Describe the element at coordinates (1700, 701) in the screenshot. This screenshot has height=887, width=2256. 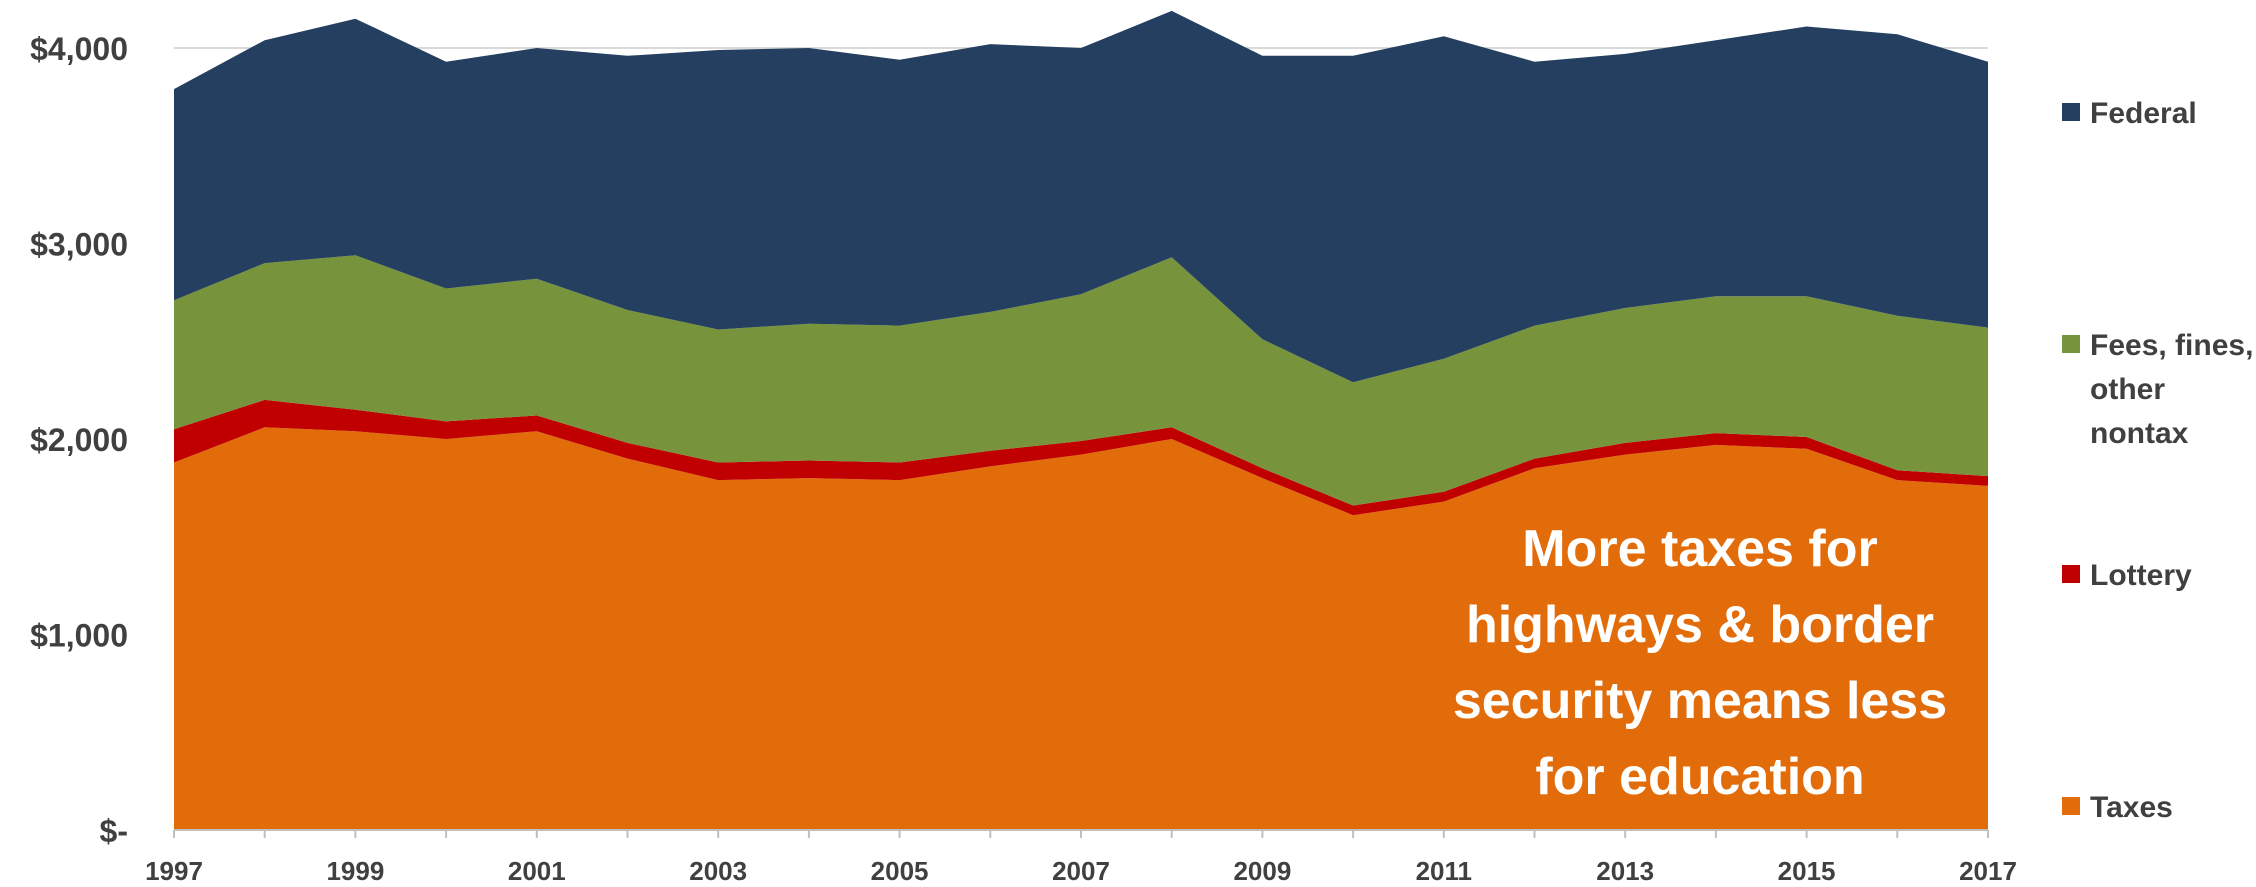
I see `annotation-line: security means less` at that location.